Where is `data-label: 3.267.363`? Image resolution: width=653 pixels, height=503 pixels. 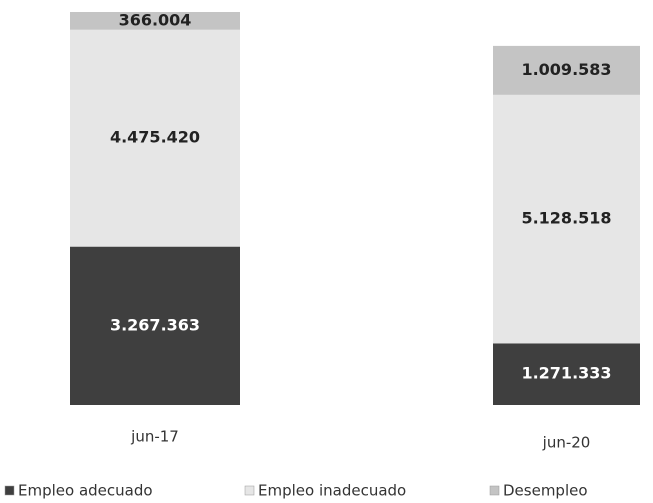
data-label: 3.267.363 is located at coordinates (155, 324).